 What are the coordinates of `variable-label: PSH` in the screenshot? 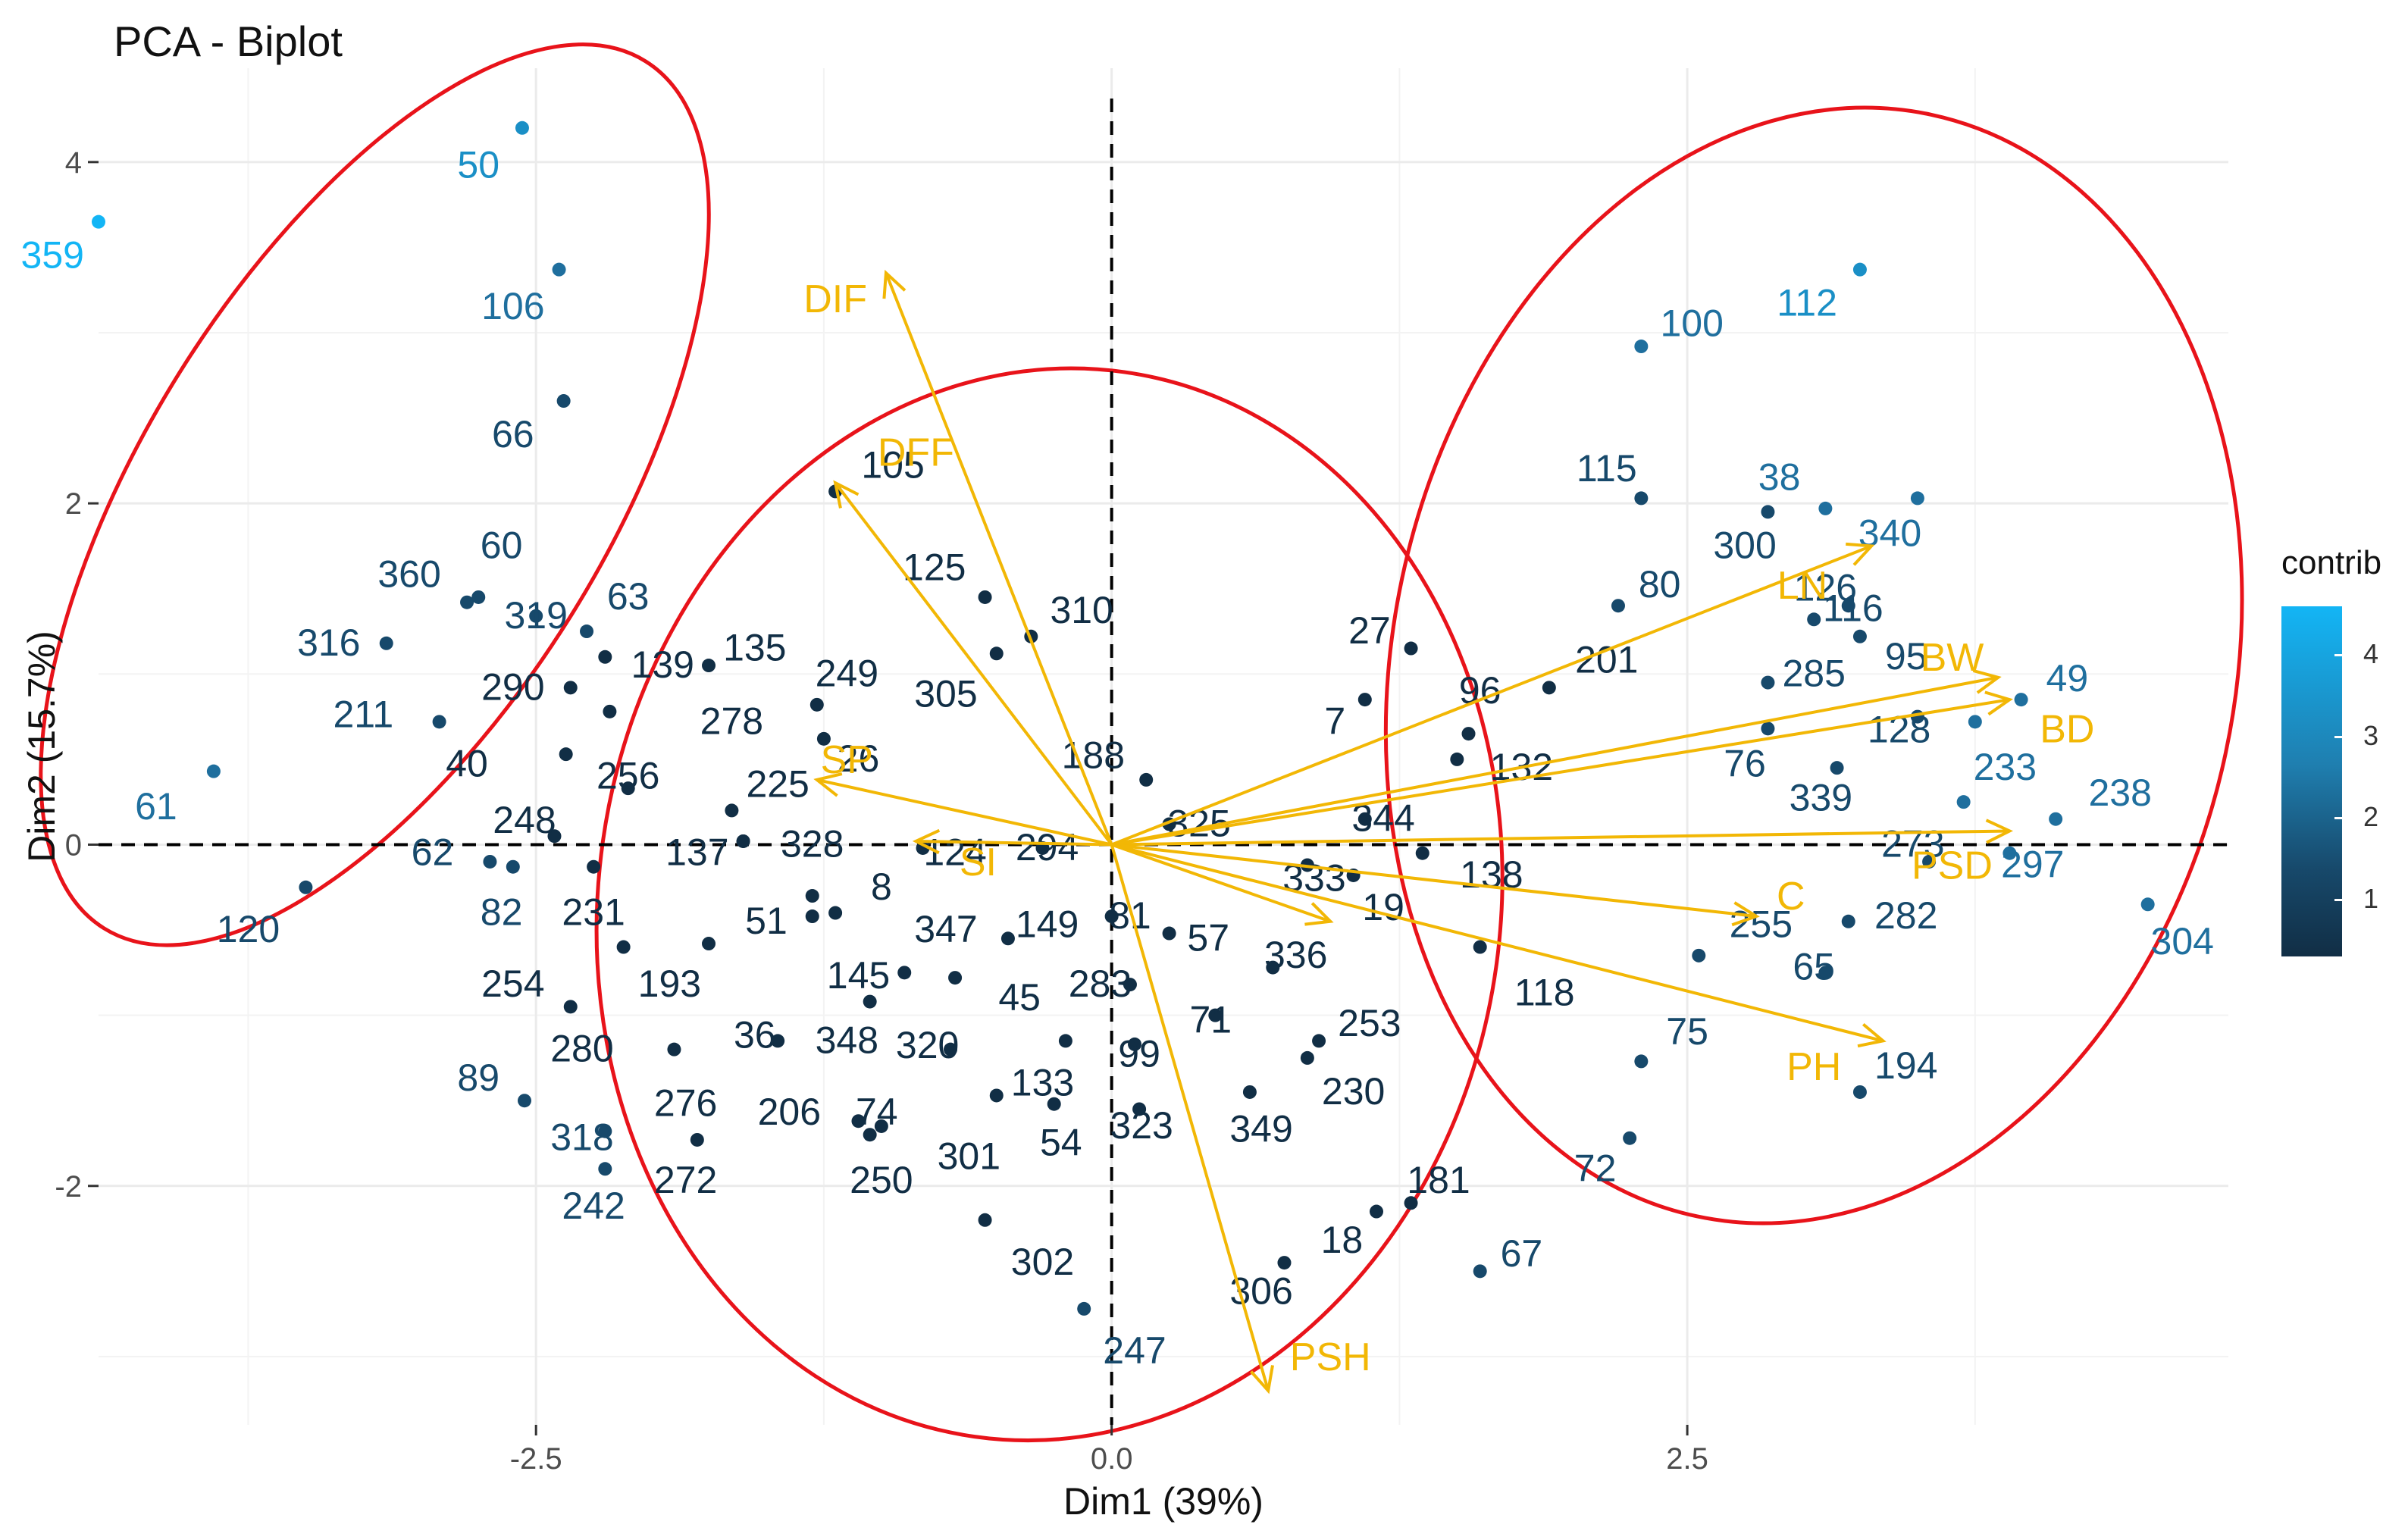 It's located at (1330, 1357).